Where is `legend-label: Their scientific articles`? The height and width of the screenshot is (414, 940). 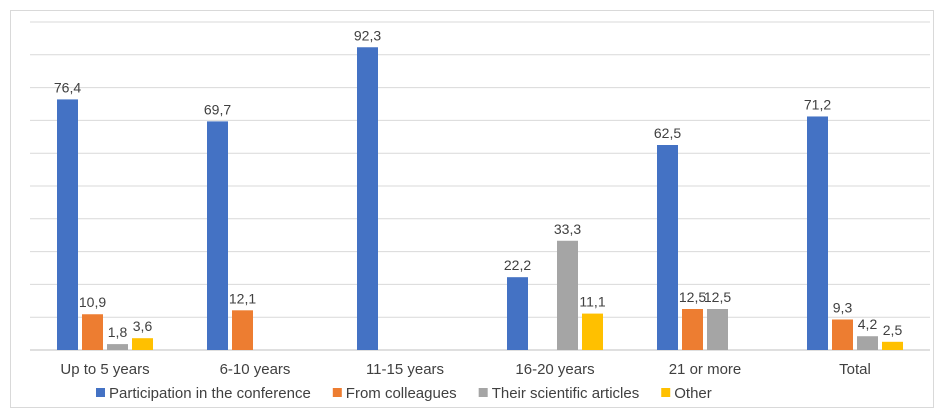 legend-label: Their scientific articles is located at coordinates (566, 393).